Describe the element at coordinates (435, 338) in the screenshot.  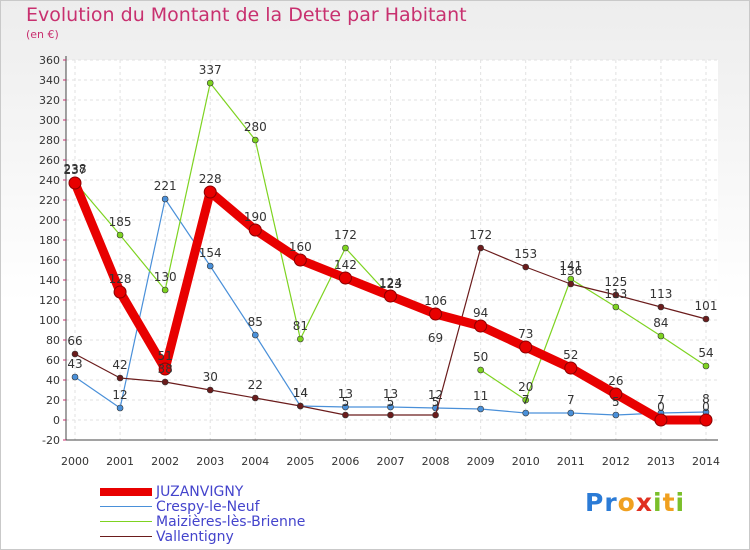
I see `data-label: 69` at that location.